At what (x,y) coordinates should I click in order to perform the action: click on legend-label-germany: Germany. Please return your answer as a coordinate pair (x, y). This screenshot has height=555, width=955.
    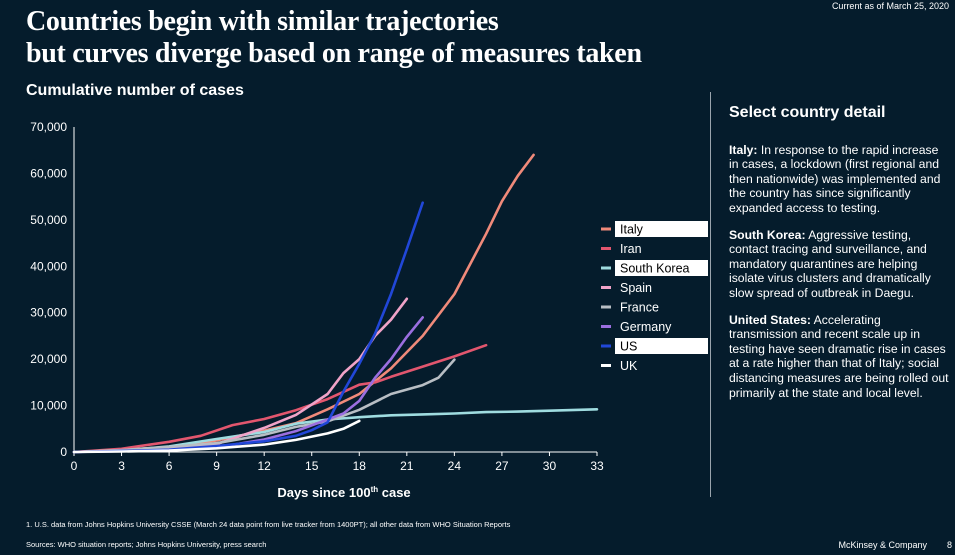
    Looking at the image, I should click on (646, 327).